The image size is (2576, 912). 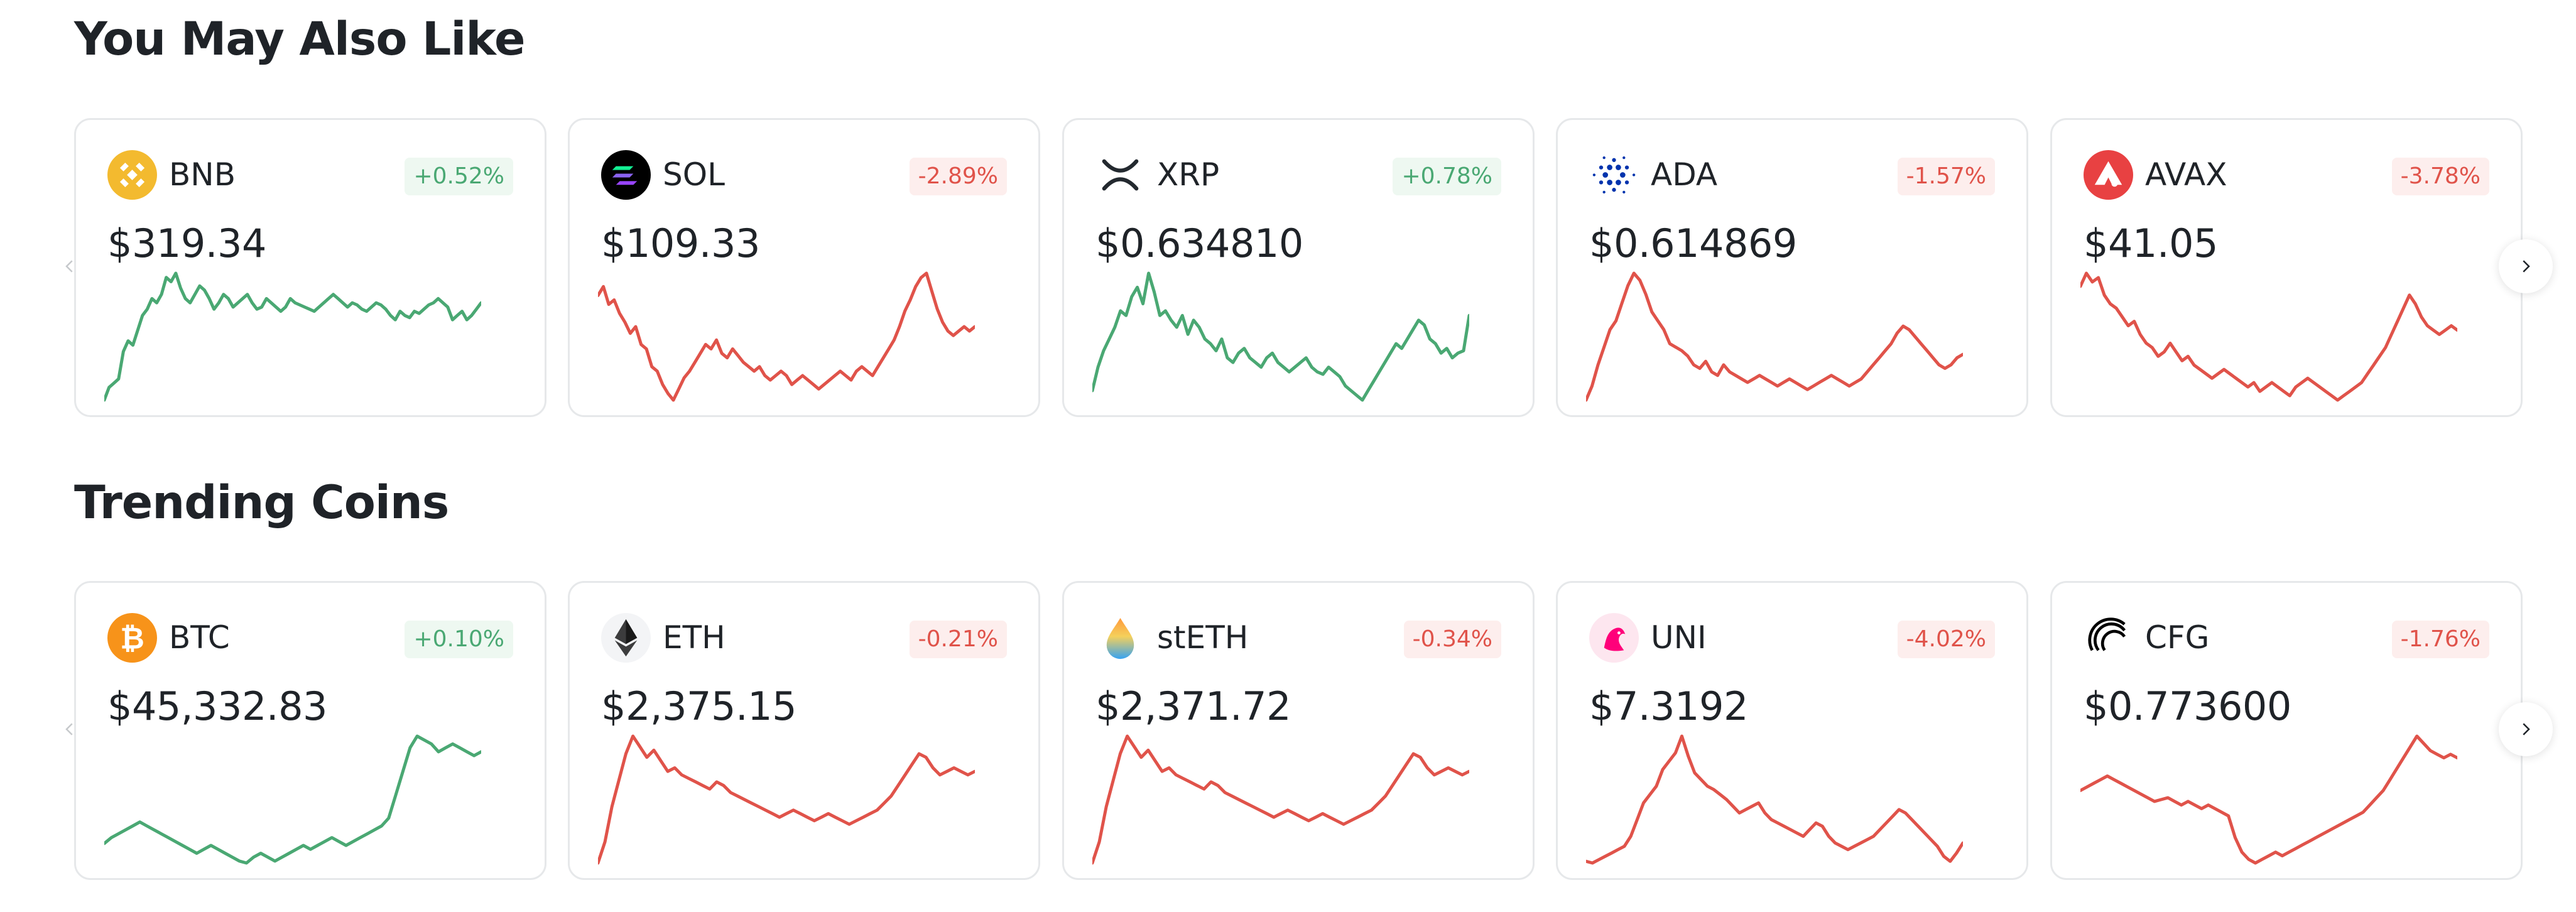 I want to click on coin-card-btc: ₿ BTC +0.10% $45,332.83, so click(x=310, y=730).